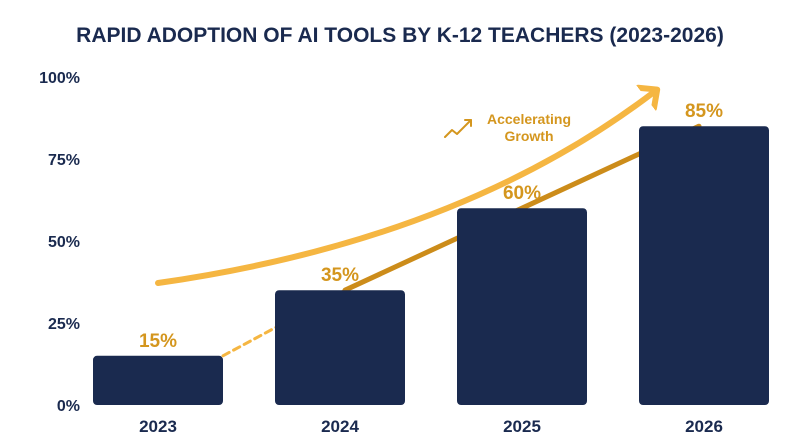 The height and width of the screenshot is (447, 800). What do you see at coordinates (522, 426) in the screenshot?
I see `x-tick-label: 2025` at bounding box center [522, 426].